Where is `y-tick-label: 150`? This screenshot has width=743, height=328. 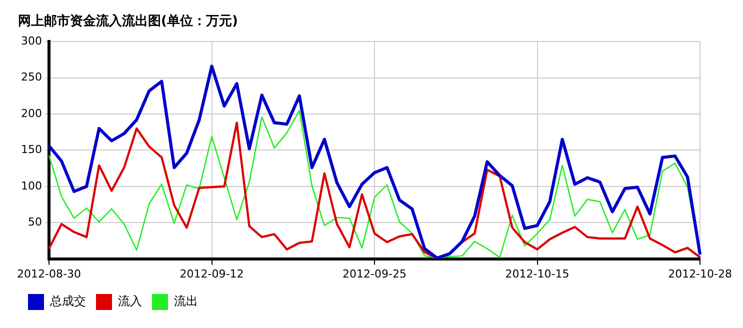
y-tick-label: 150 is located at coordinates (31, 149).